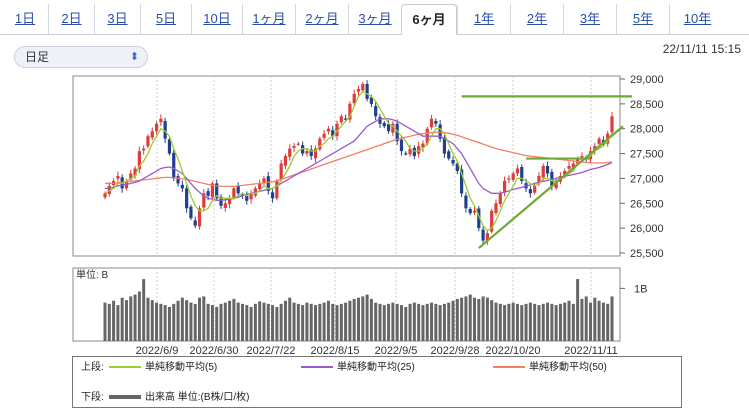 The width and height of the screenshot is (749, 411). Describe the element at coordinates (157, 351) in the screenshot. I see `x-tick-label: 2022/6/9` at that location.